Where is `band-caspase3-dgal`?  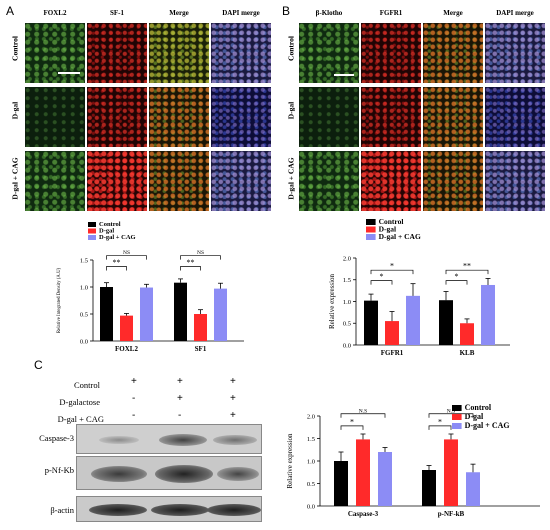 band-caspase3-dgal is located at coordinates (183, 440).